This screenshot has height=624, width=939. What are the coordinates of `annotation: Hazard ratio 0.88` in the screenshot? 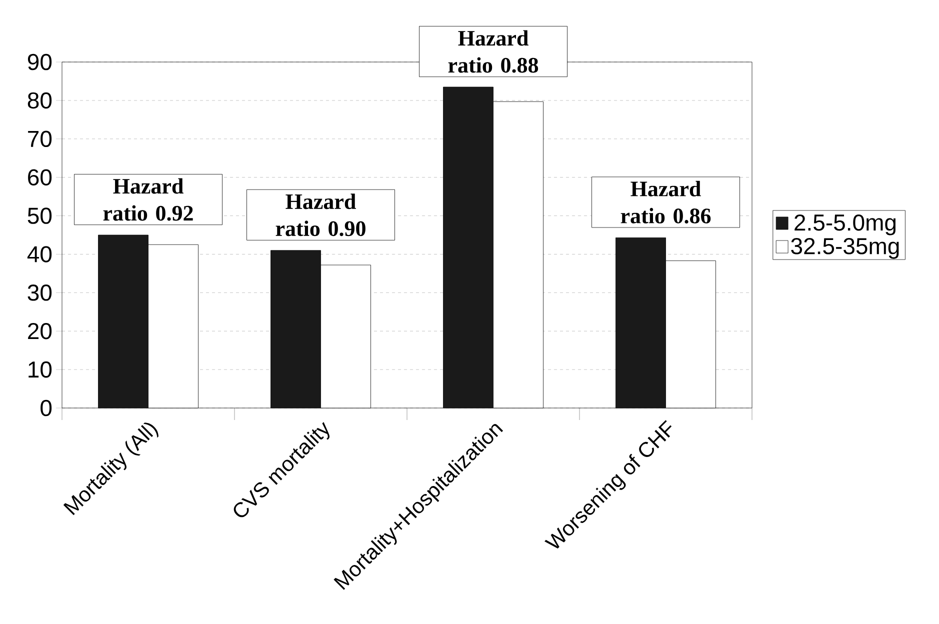 It's located at (493, 51).